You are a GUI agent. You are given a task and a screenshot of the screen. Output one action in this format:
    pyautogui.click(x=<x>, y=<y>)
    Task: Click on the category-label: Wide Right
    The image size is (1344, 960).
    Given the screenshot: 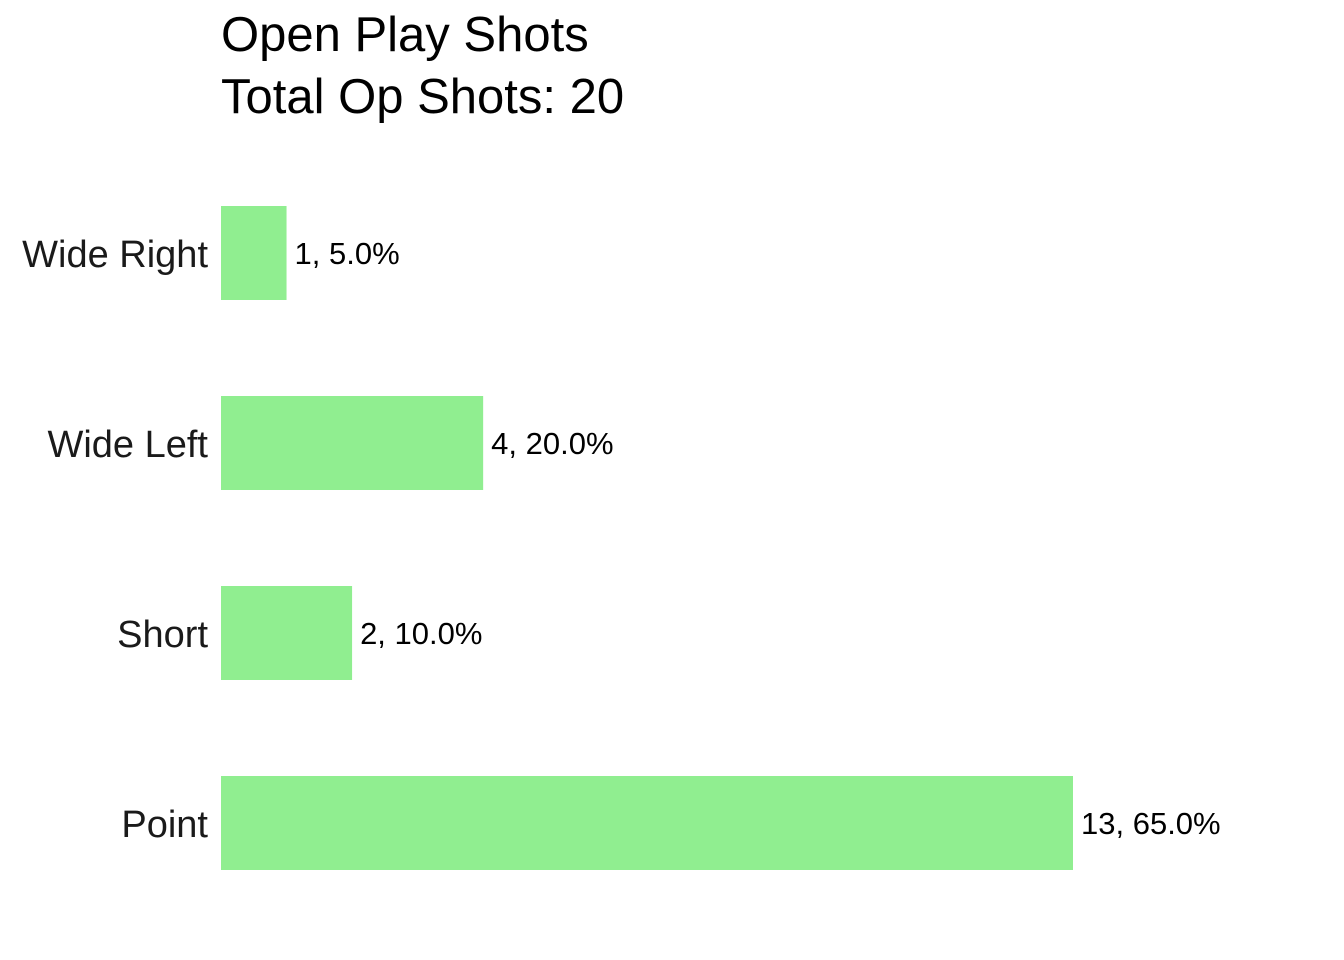 What is the action you would take?
    pyautogui.click(x=115, y=255)
    